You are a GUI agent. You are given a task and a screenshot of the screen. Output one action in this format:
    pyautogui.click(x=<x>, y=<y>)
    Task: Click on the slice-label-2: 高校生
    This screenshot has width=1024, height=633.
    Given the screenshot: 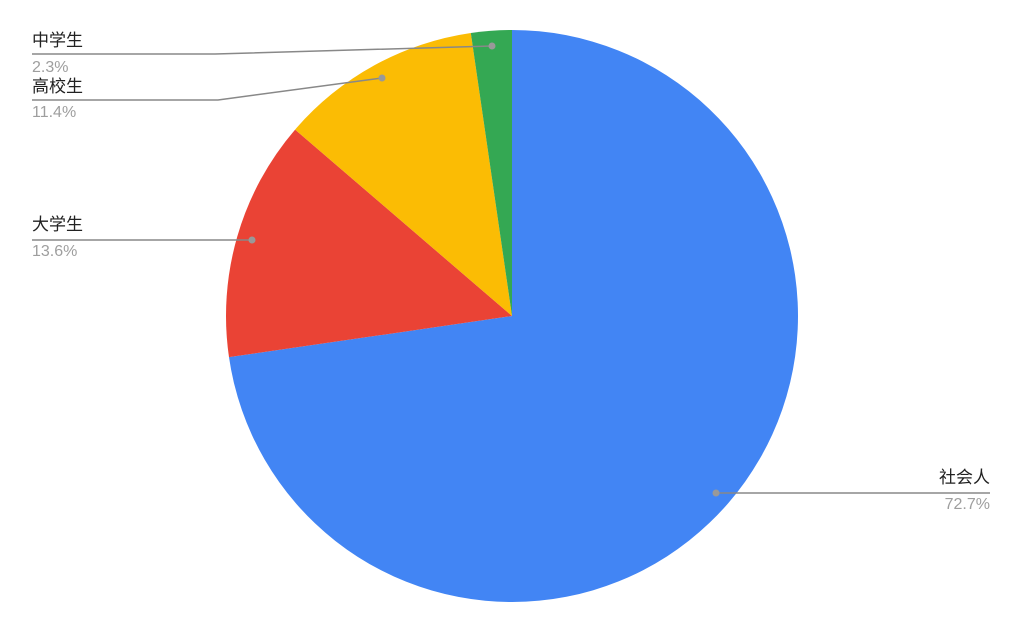 What is the action you would take?
    pyautogui.click(x=57, y=87)
    